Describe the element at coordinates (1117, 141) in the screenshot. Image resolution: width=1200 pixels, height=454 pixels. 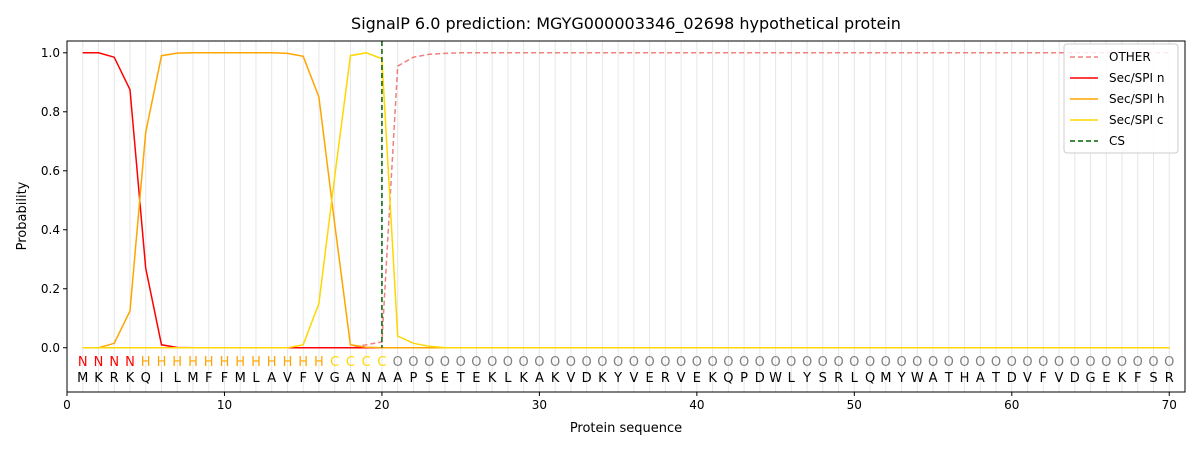
I see `legend-label: CS` at that location.